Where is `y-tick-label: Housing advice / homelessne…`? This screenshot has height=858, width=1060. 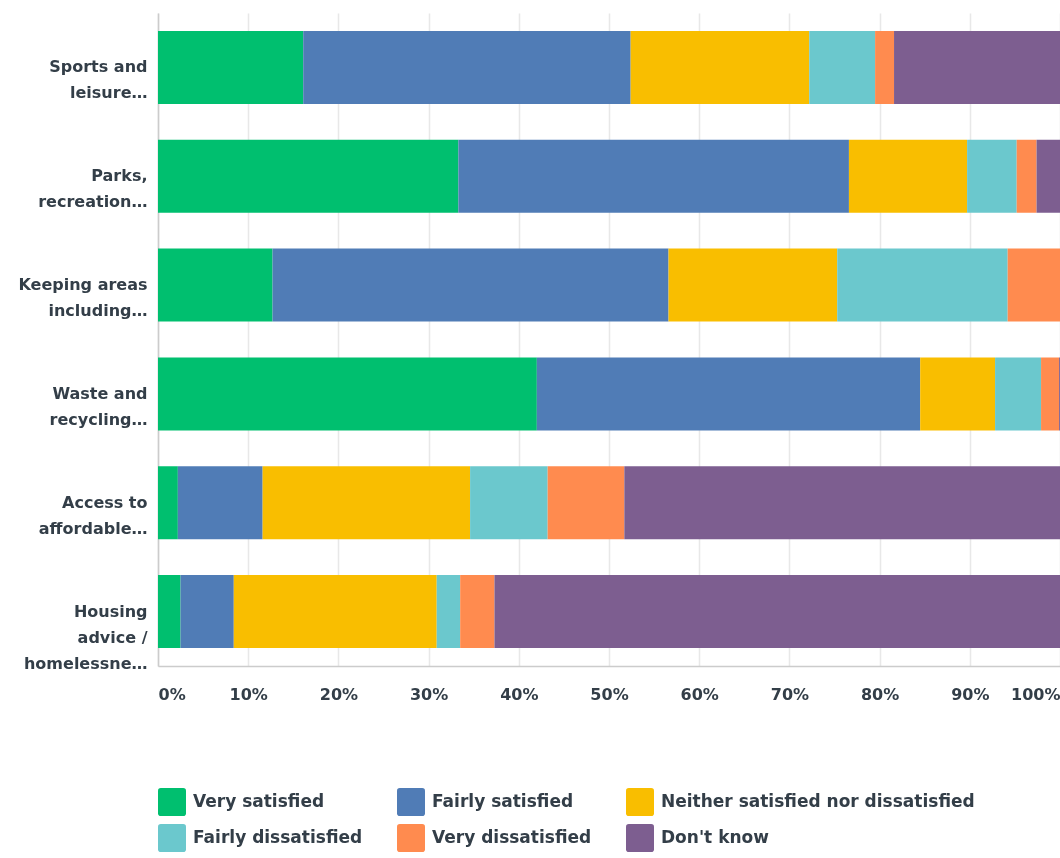 y-tick-label: Housing advice / homelessne… is located at coordinates (85, 637).